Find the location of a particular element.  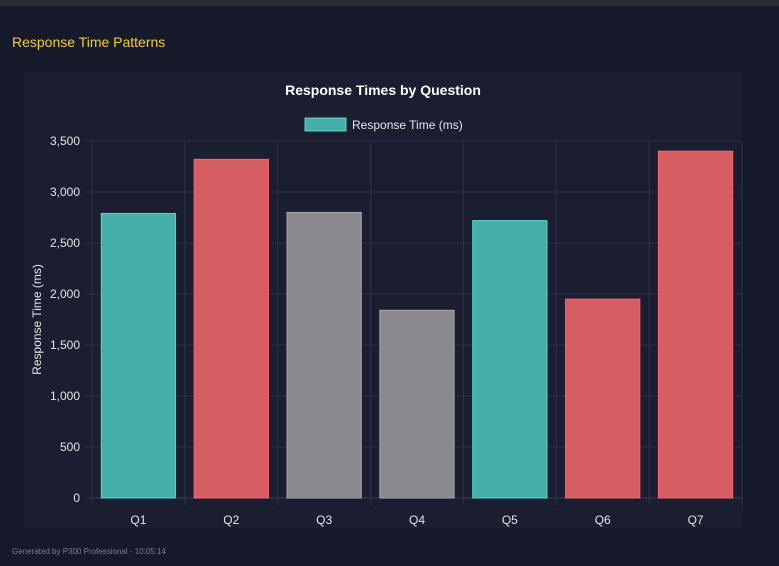

section-title: Response Time Patterns is located at coordinates (89, 42).